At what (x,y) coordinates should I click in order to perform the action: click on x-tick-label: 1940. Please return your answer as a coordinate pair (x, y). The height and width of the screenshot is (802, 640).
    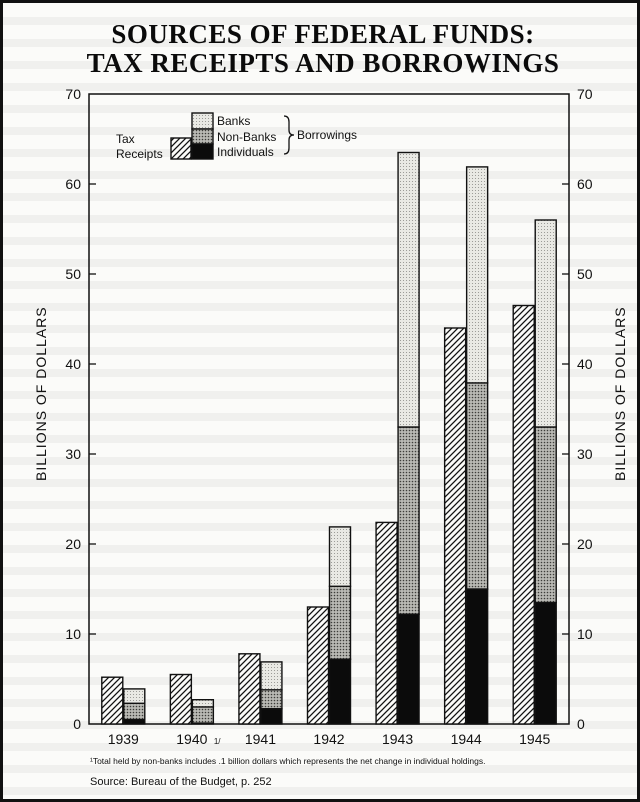
    Looking at the image, I should click on (191, 739).